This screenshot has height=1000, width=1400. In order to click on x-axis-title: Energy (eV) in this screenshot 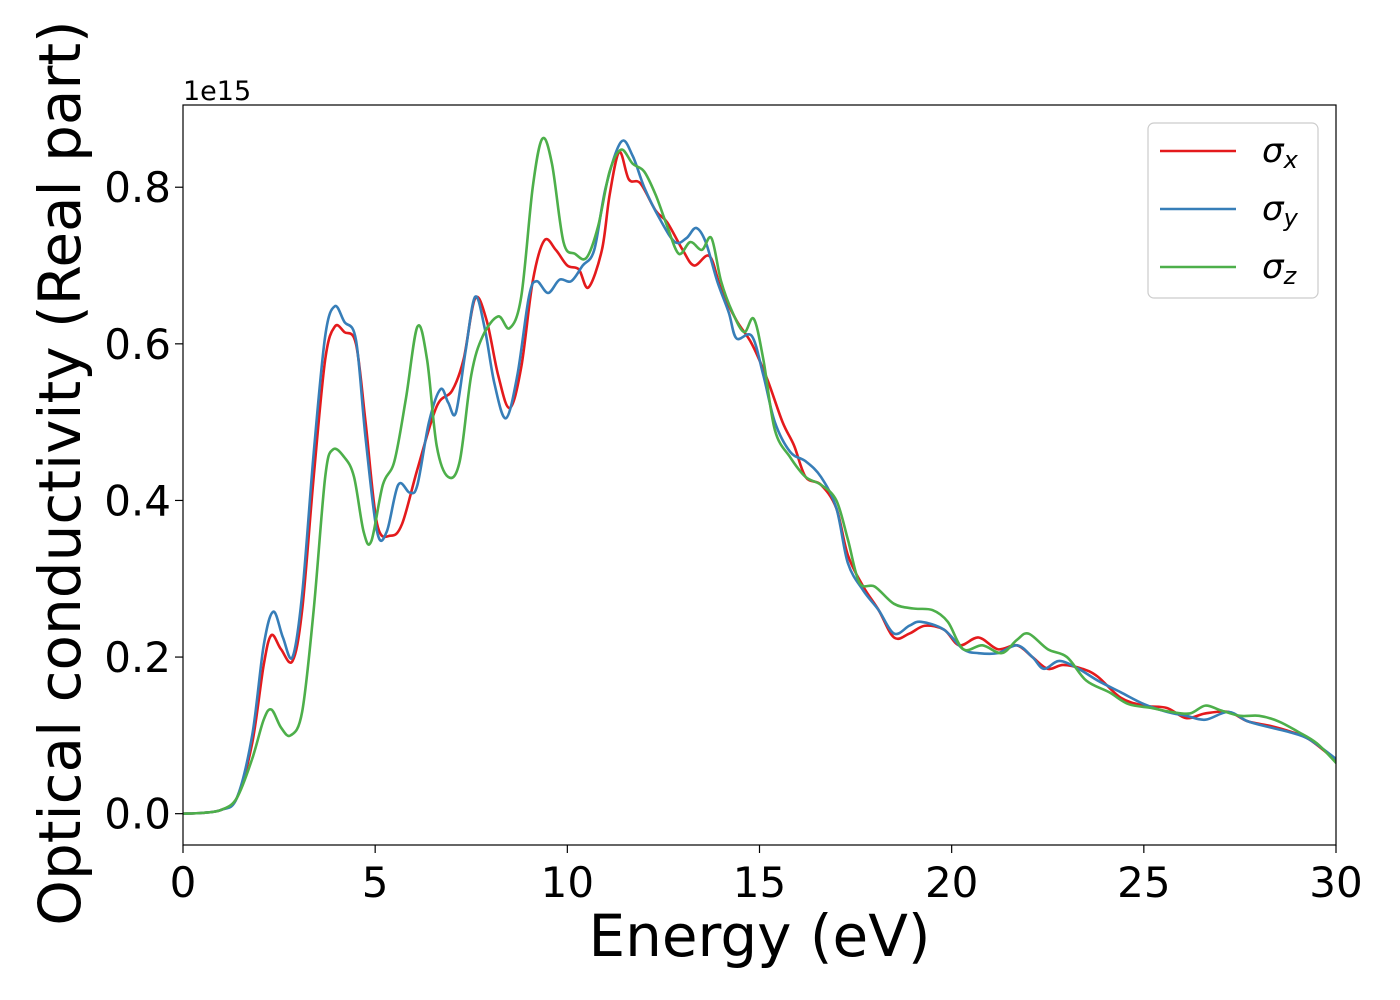, I will do `click(759, 936)`.